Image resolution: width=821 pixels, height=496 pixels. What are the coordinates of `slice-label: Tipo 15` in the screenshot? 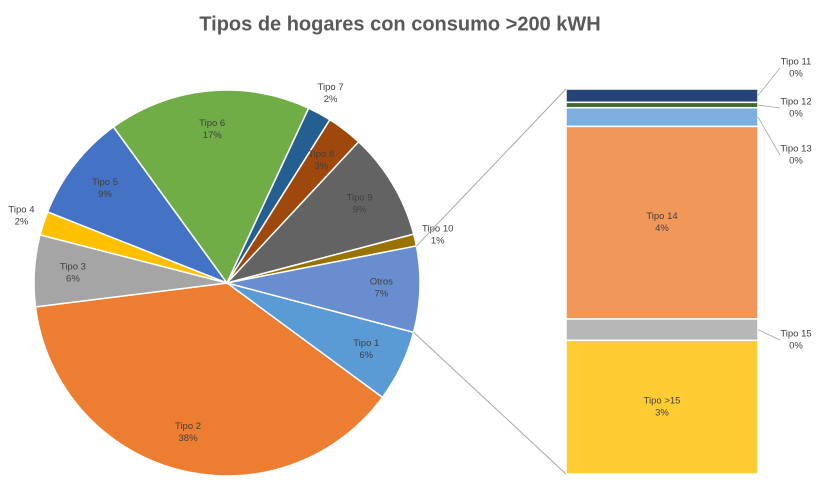 It's located at (795, 334).